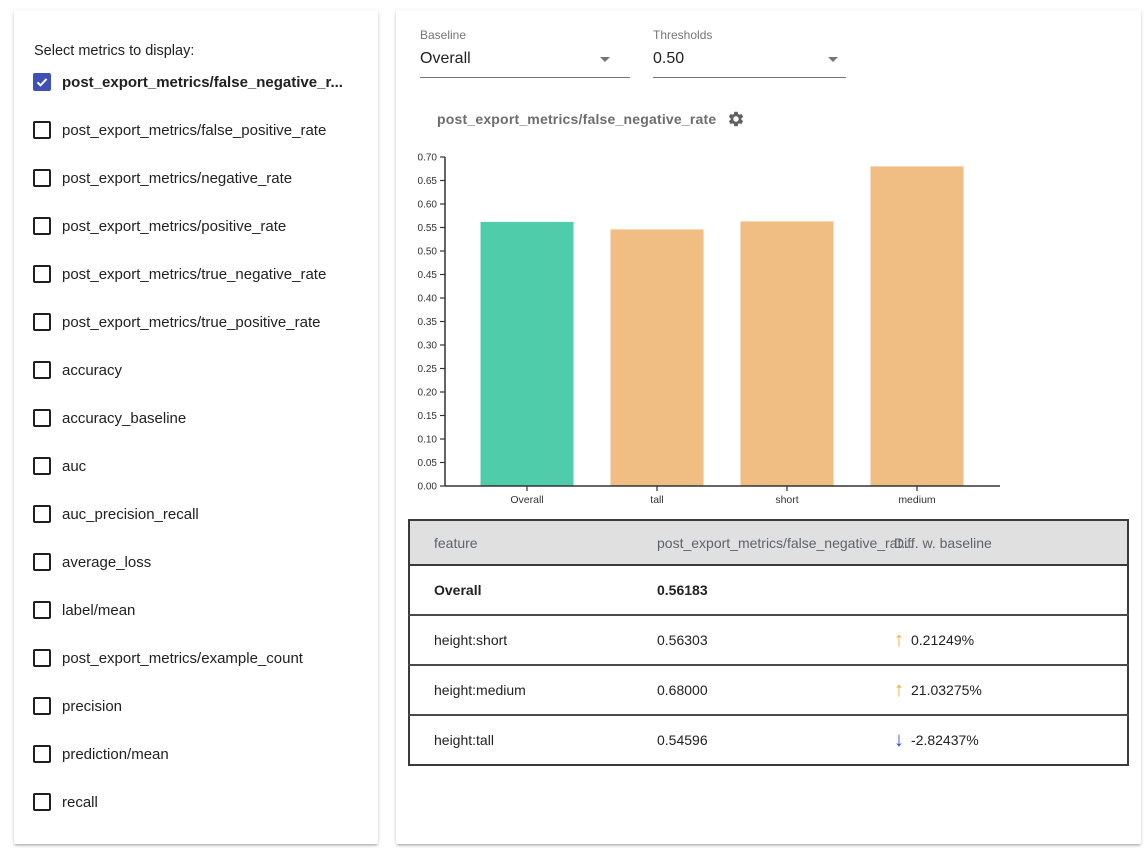  Describe the element at coordinates (80, 802) in the screenshot. I see `metric-label: recall` at that location.